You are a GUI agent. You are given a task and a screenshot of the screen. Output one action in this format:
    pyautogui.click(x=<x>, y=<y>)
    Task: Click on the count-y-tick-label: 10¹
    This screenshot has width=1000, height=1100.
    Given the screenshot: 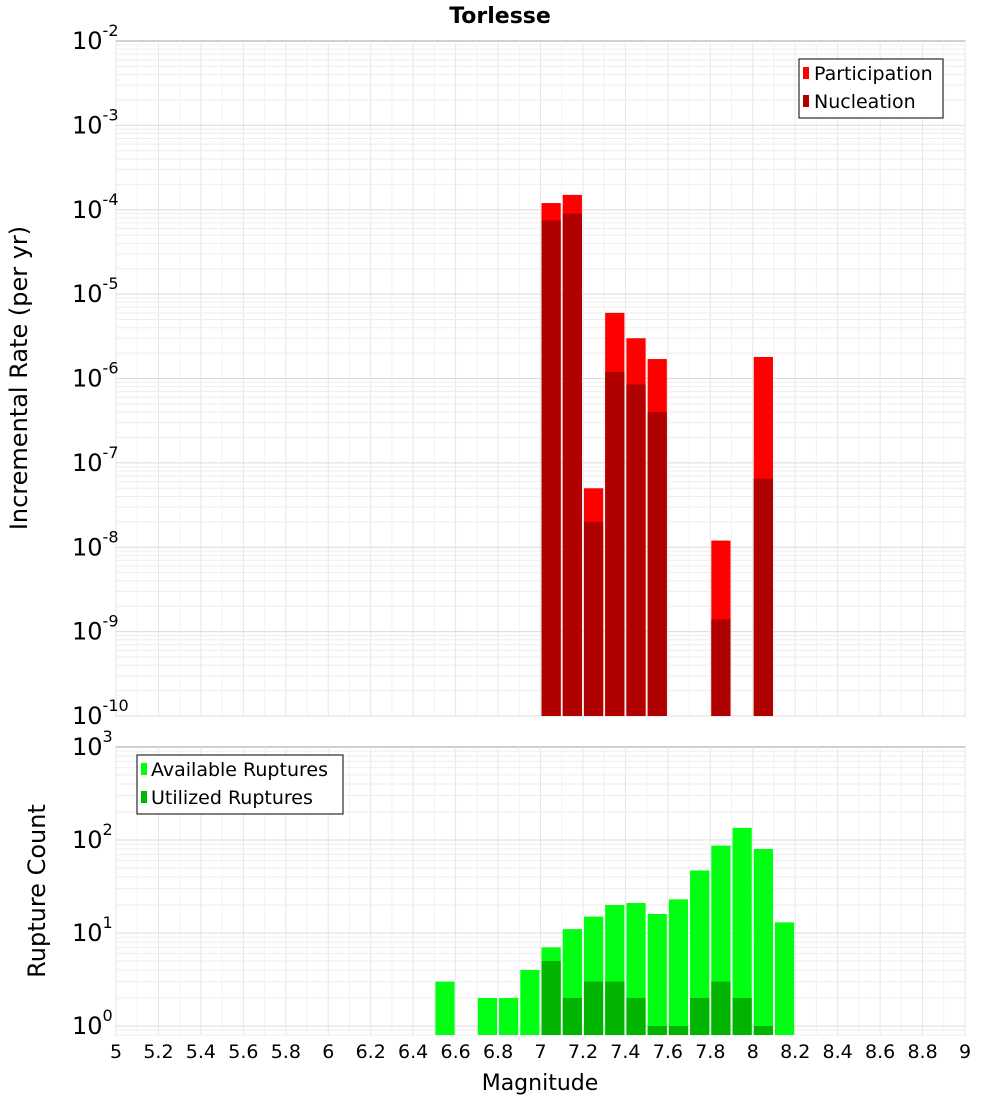 What is the action you would take?
    pyautogui.click(x=92, y=930)
    